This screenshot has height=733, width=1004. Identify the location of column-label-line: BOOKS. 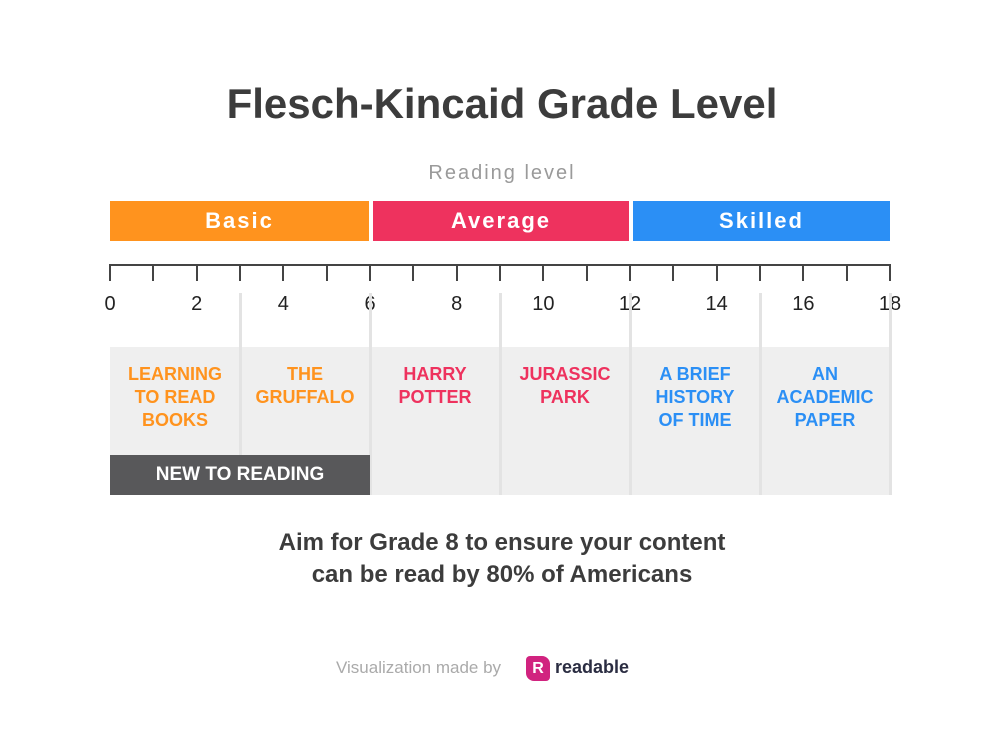
(174, 420).